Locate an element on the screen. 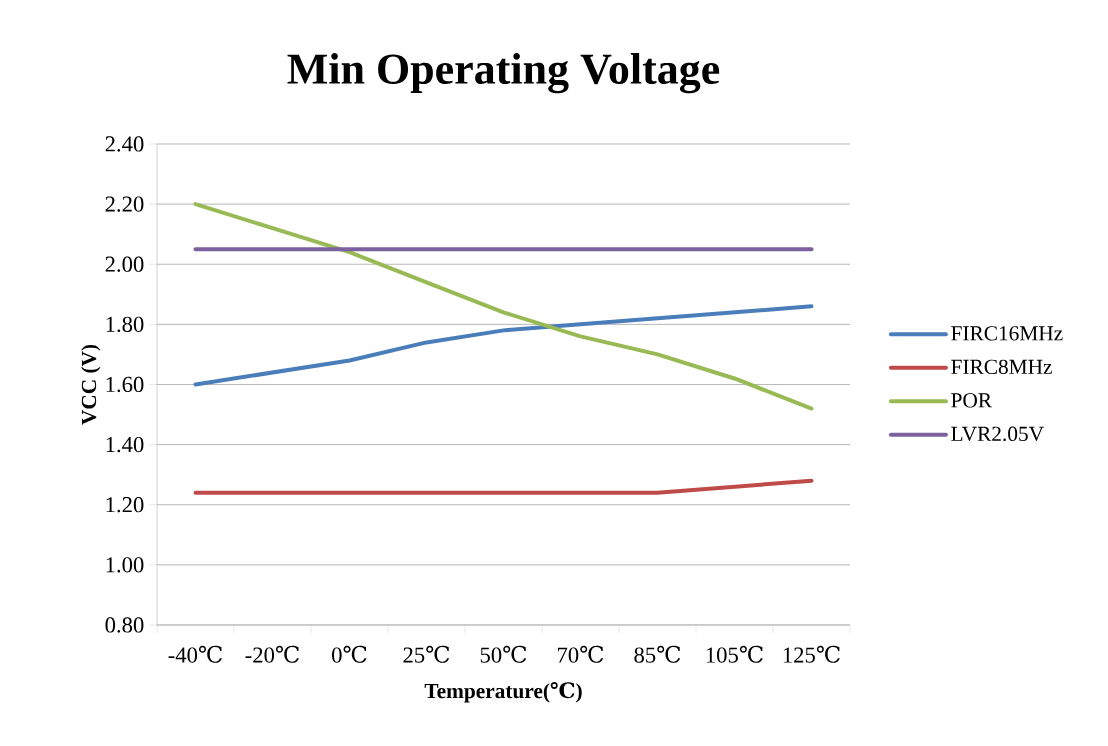 This screenshot has width=1108, height=746. x-tick-label: 0℃ is located at coordinates (349, 654).